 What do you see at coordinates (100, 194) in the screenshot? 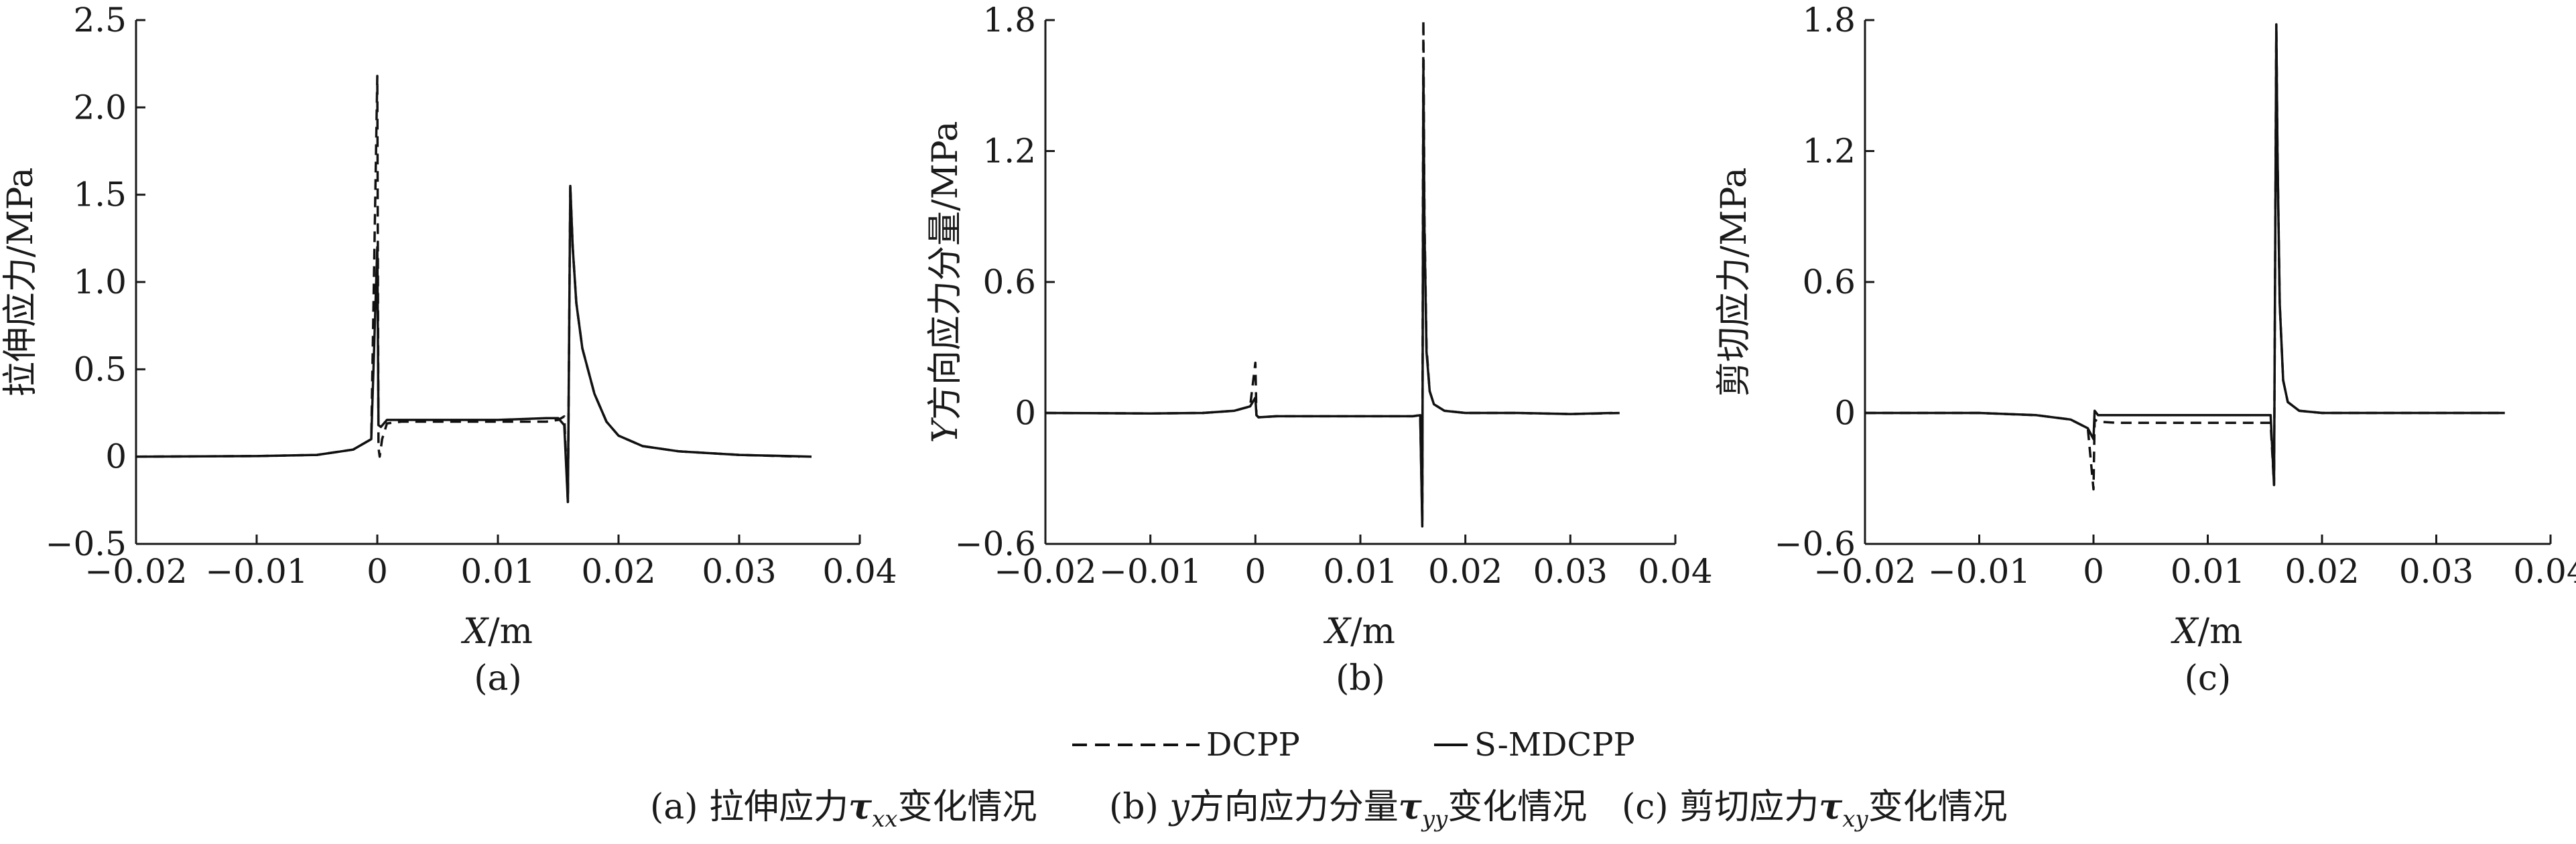
I see `y-tick-label: 1.5` at bounding box center [100, 194].